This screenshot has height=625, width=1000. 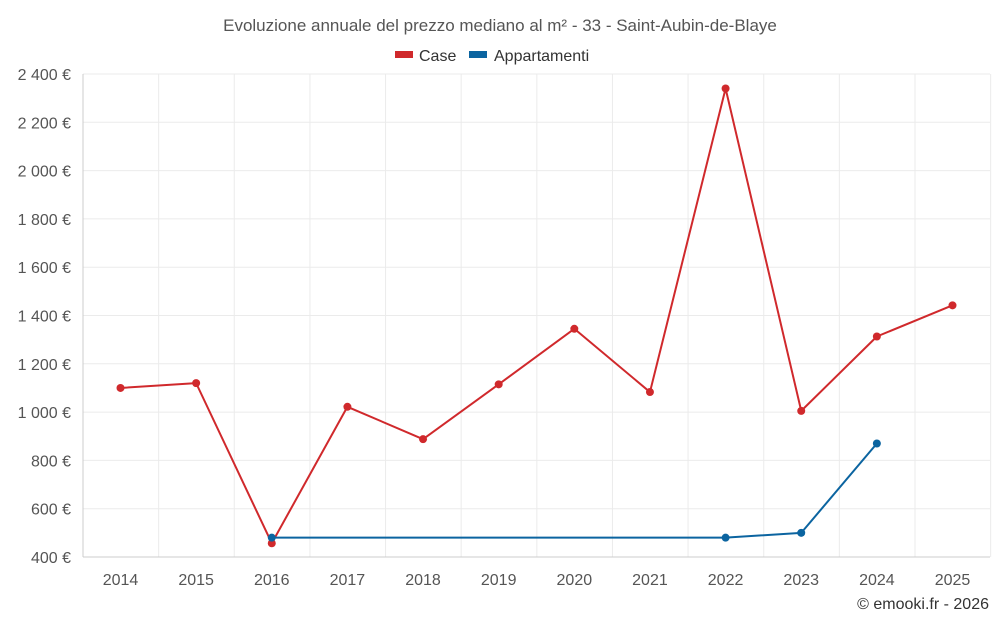 I want to click on x-tick-label: 2021, so click(x=650, y=580).